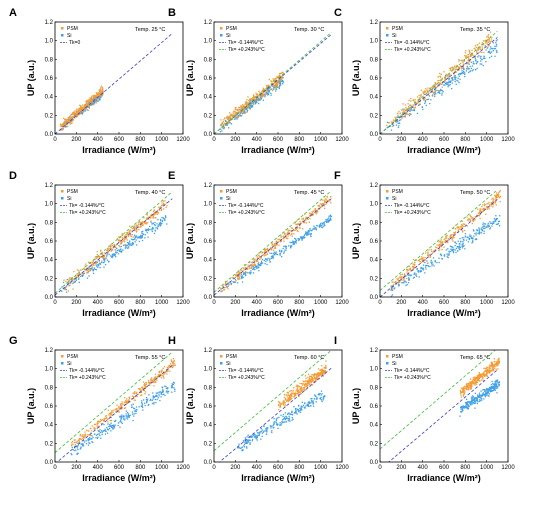  I want to click on y-tick-label: 0.0, so click(208, 135).